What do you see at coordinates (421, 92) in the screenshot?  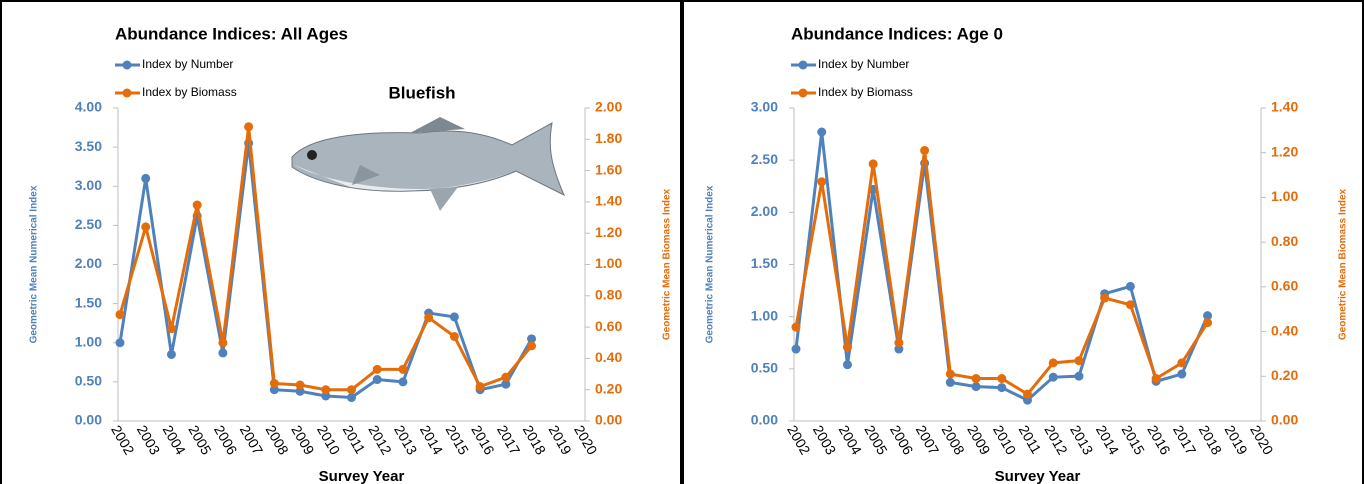 I see `annotation: Bluefish` at bounding box center [421, 92].